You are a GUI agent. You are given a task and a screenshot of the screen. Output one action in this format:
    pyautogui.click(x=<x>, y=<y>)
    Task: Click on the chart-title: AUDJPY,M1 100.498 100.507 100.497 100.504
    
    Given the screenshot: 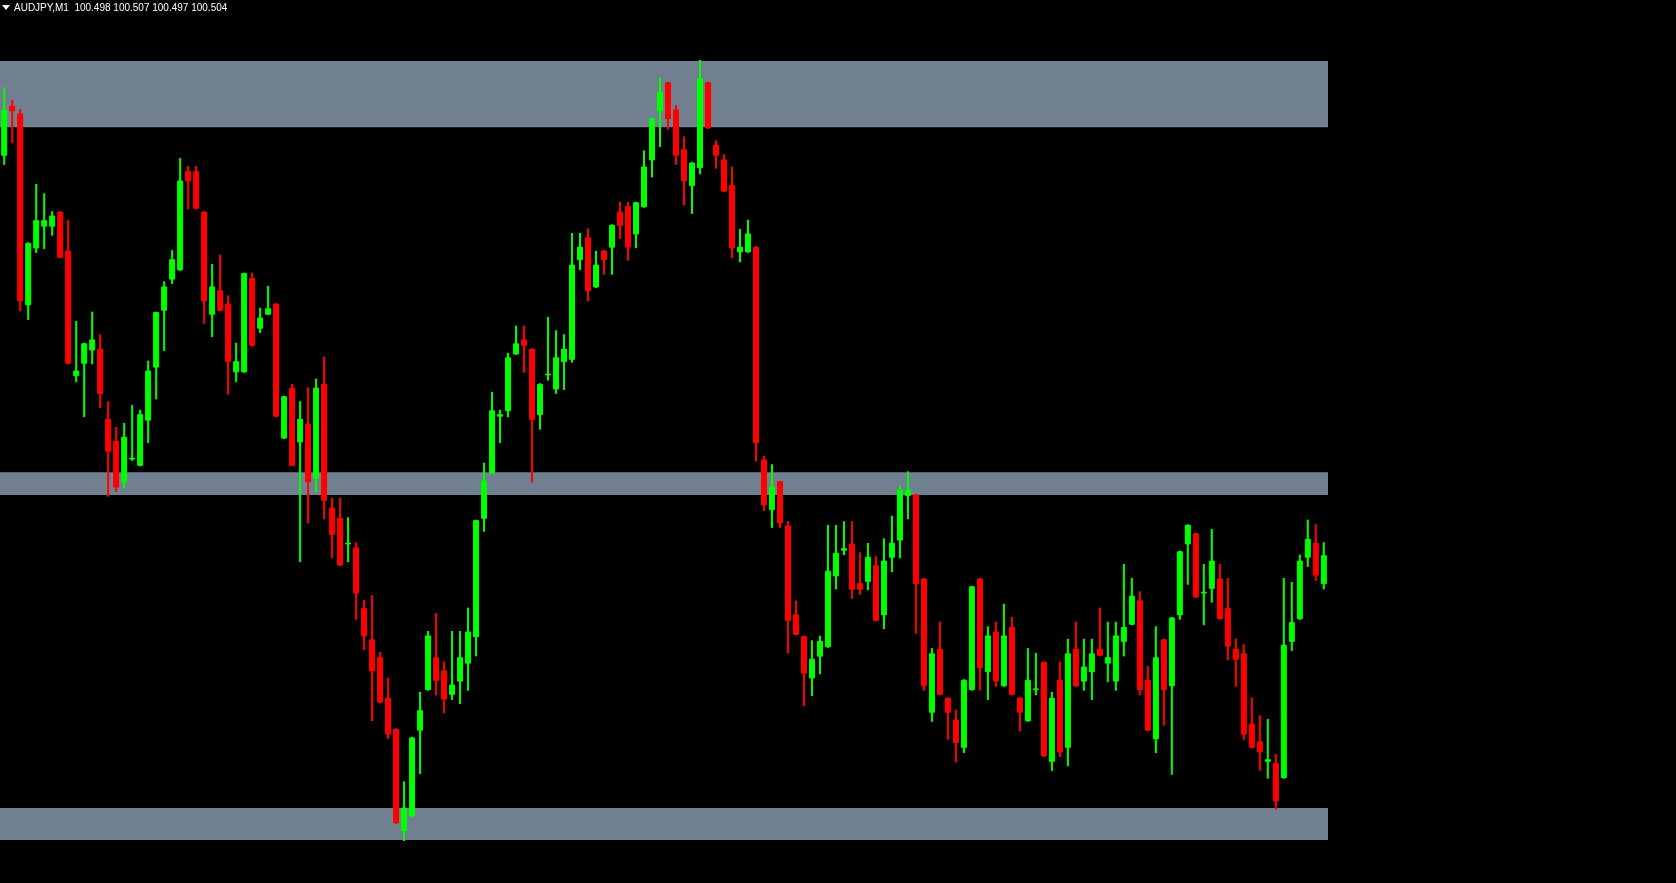 What is the action you would take?
    pyautogui.click(x=121, y=7)
    